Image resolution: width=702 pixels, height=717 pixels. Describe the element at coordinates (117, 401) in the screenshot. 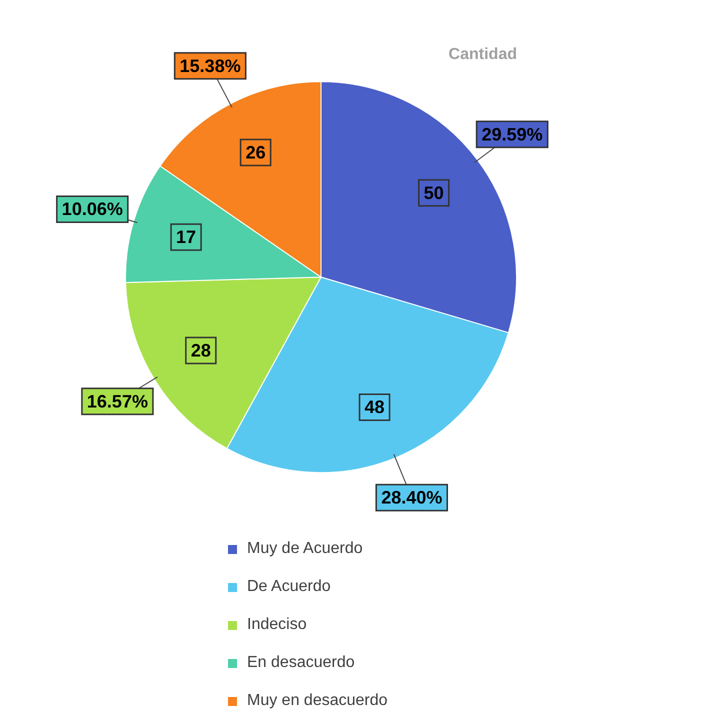

I see `data-label: 16.57%` at that location.